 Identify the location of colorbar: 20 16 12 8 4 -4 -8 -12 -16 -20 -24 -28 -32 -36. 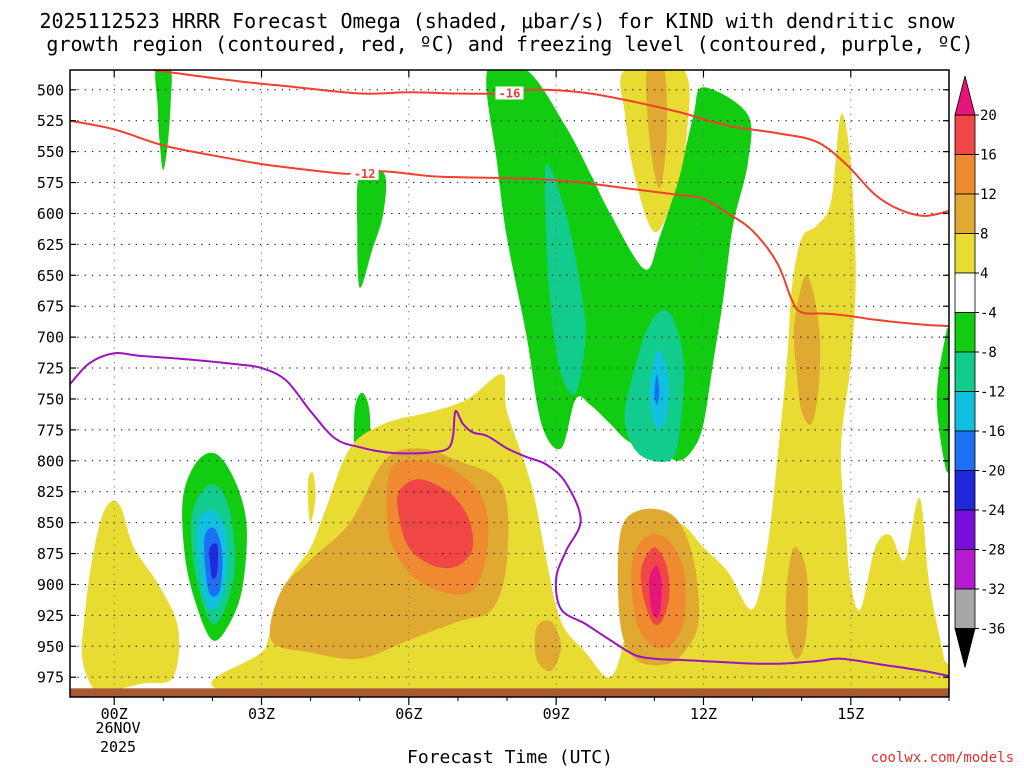
(979, 371).